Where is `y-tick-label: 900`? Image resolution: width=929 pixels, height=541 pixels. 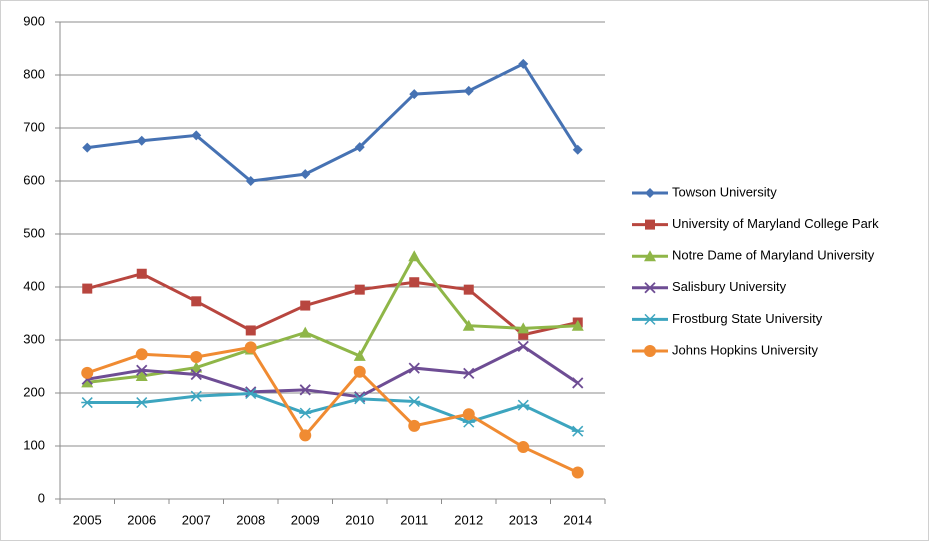
y-tick-label: 900 is located at coordinates (34, 20).